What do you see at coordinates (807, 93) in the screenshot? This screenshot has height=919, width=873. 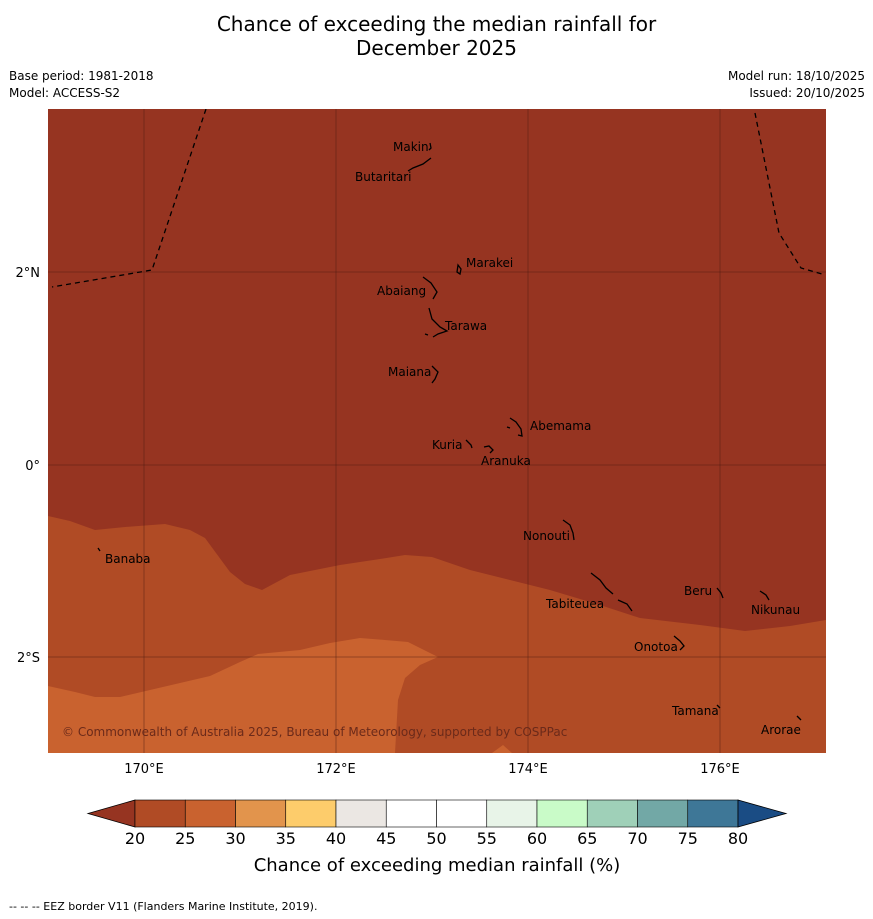 I see `issued-date: Issued: 20/10/2025` at bounding box center [807, 93].